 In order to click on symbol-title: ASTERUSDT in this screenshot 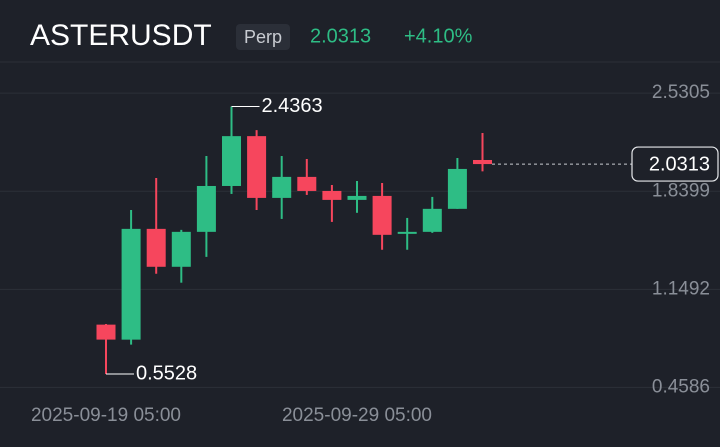, I will do `click(121, 35)`.